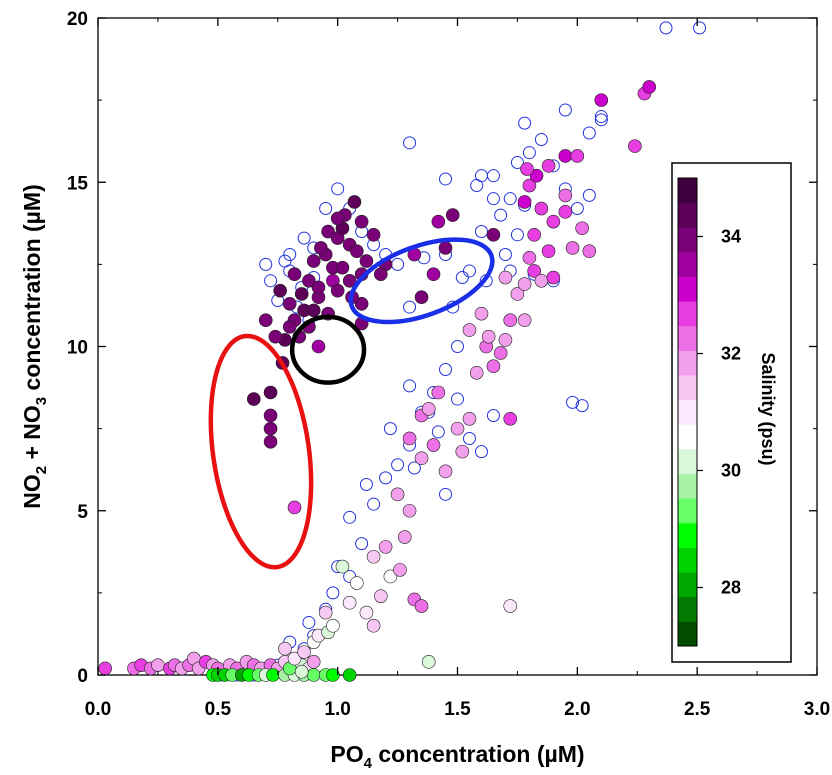 This screenshot has width=832, height=775. Describe the element at coordinates (768, 408) in the screenshot. I see `colorbar-title: Salinity (psu)` at that location.